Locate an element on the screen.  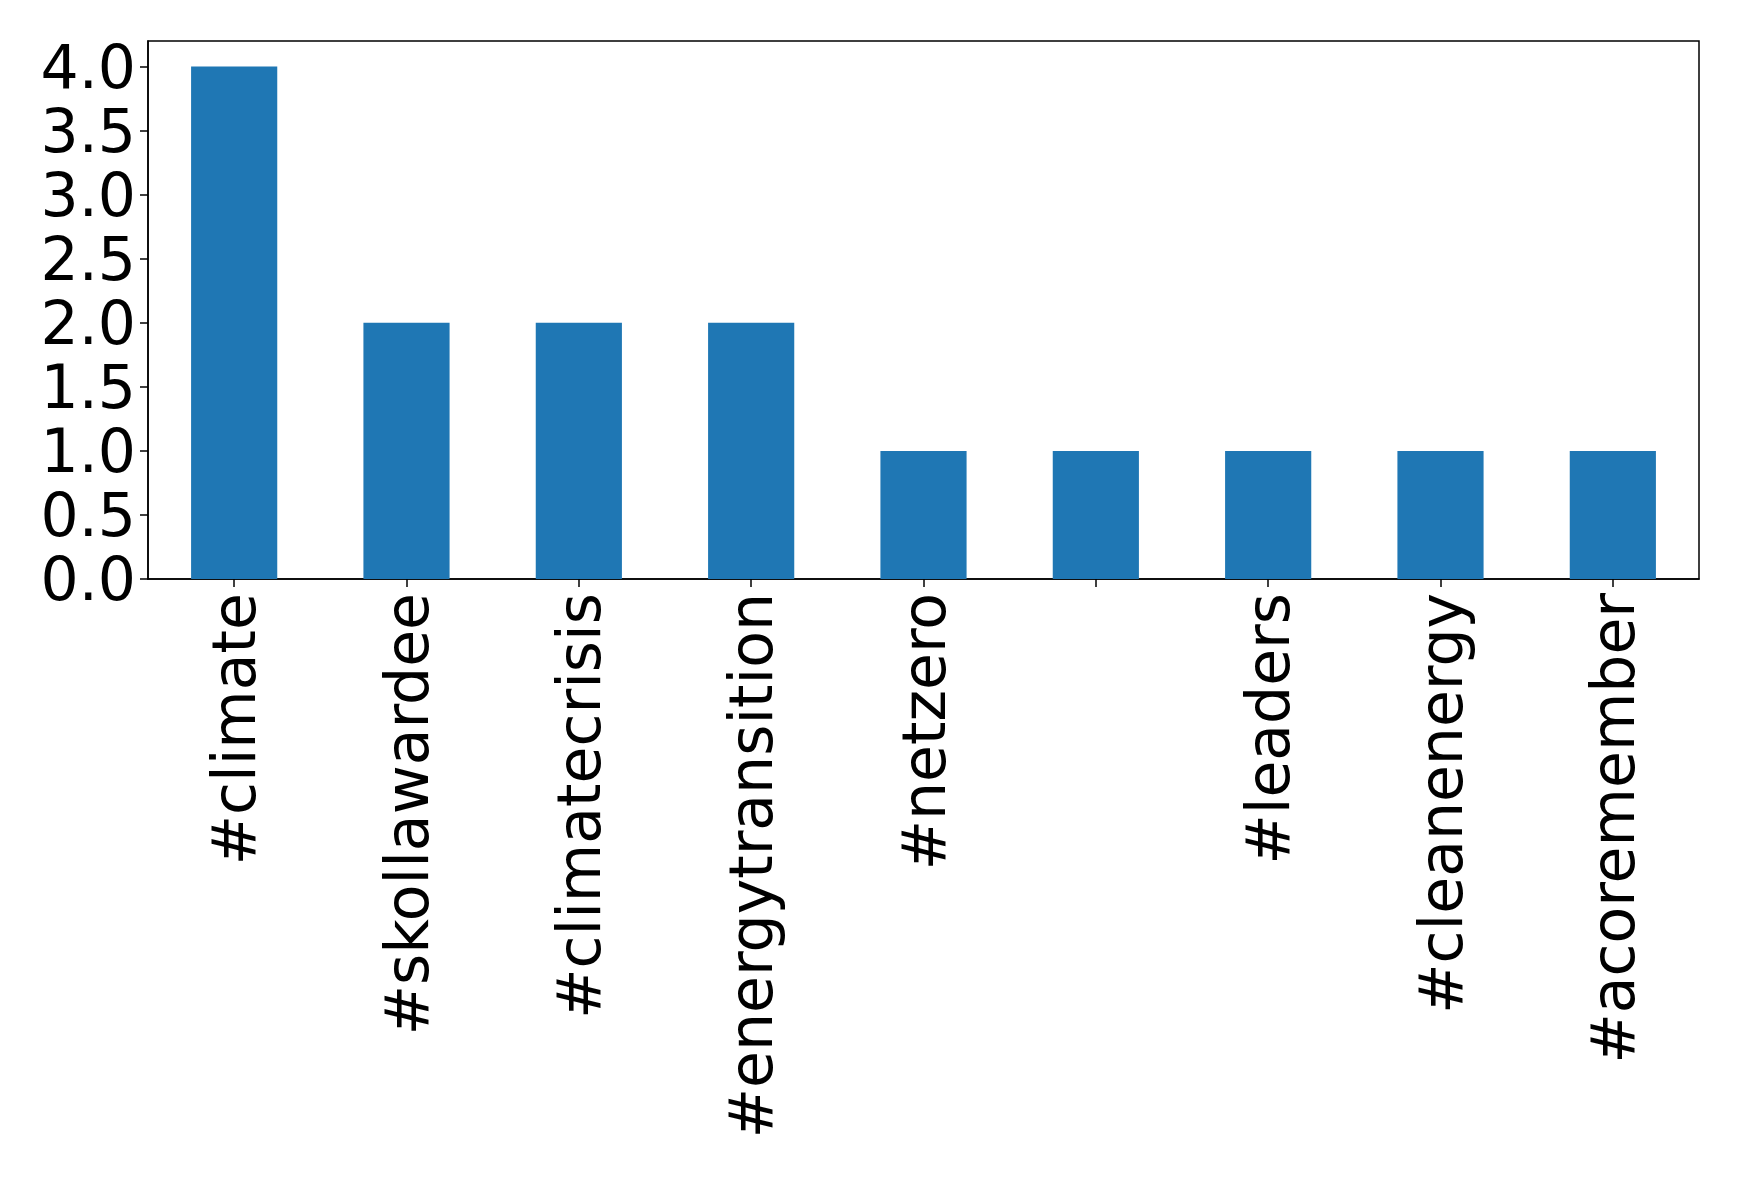
x-tick-label: #climate is located at coordinates (234, 729).